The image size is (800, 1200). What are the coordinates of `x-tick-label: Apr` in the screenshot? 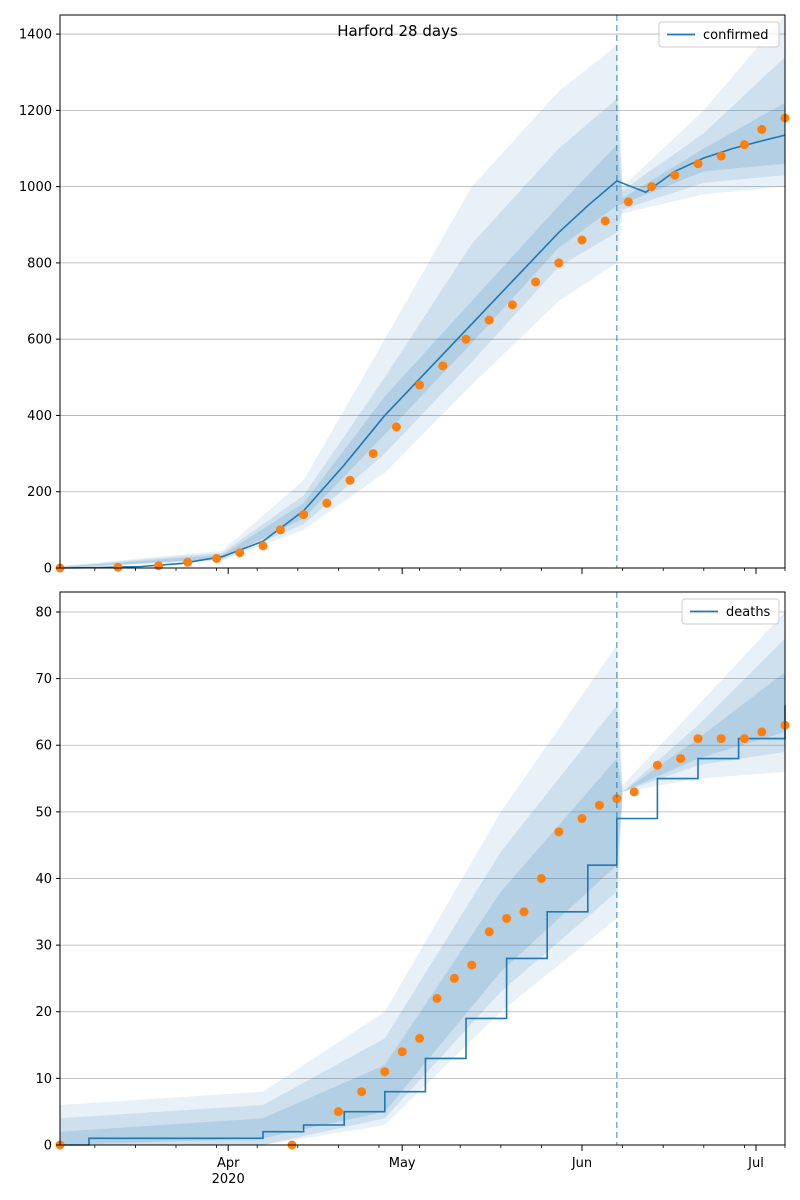 It's located at (228, 1163).